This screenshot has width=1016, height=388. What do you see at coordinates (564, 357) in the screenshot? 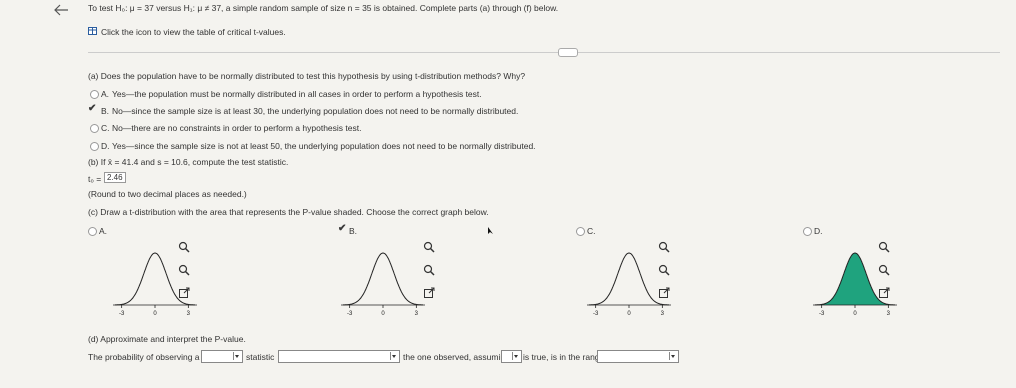
I see `sentence-4: is true, is in the range` at bounding box center [564, 357].